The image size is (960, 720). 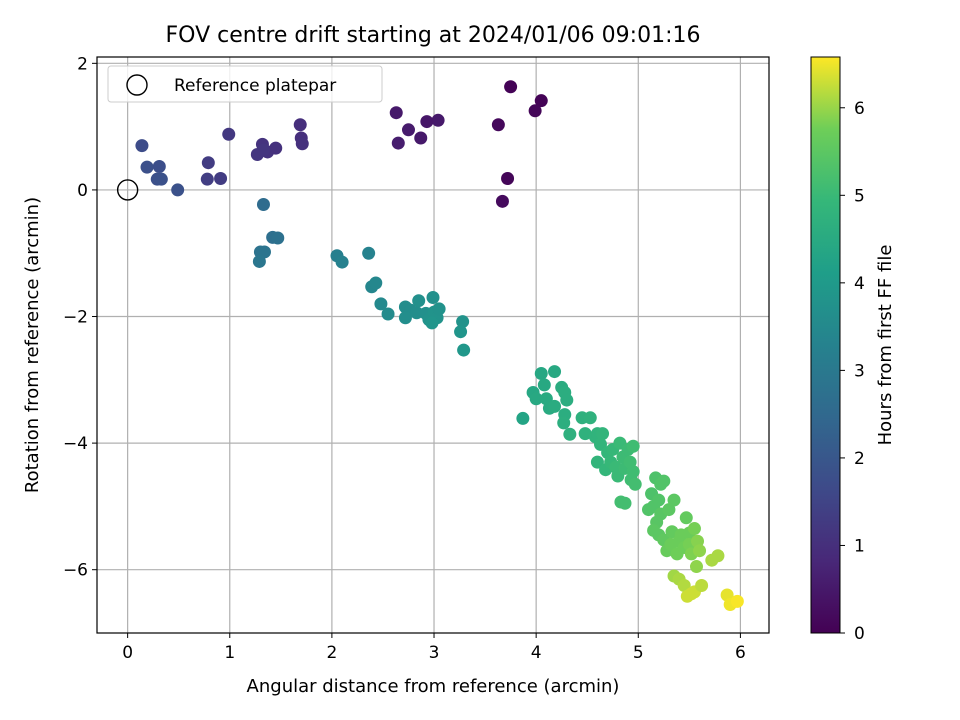 What do you see at coordinates (82, 191) in the screenshot?
I see `y-tick-label: 0` at bounding box center [82, 191].